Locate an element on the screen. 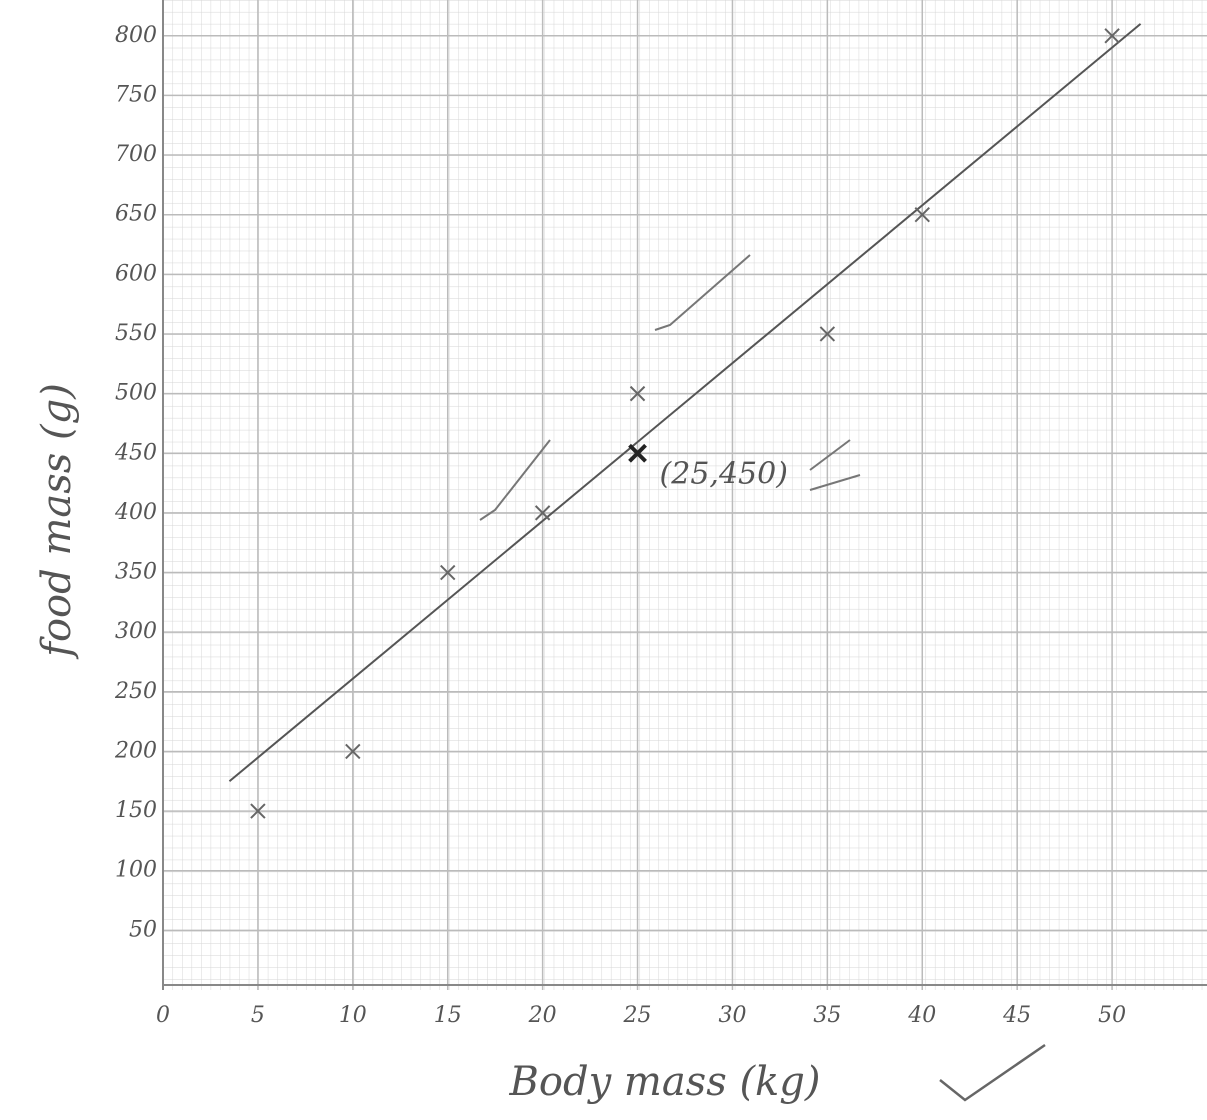 This screenshot has height=1120, width=1207. x-tick-label: 5 is located at coordinates (258, 1015).